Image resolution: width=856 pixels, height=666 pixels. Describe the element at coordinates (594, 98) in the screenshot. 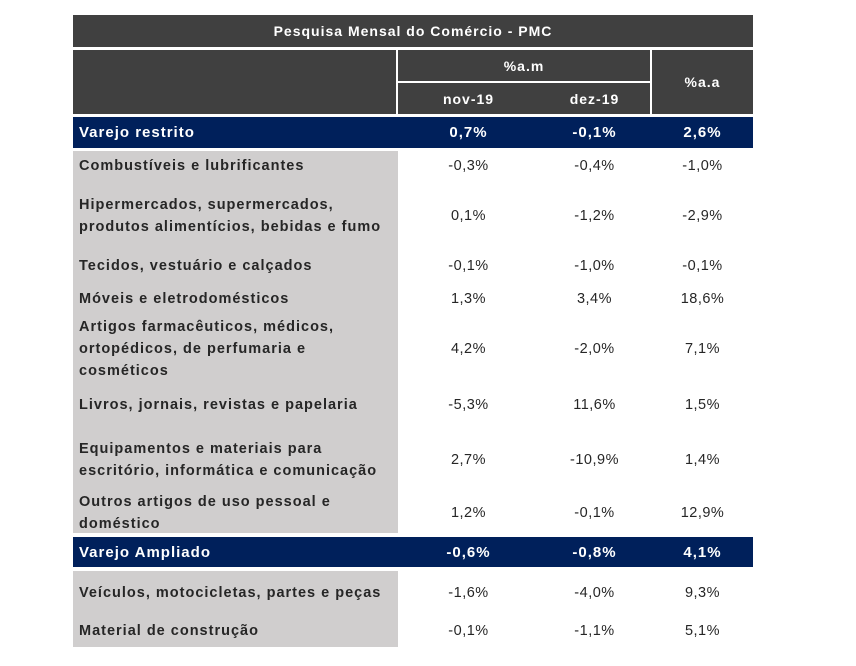

I see `header-dez: dez-19` at that location.